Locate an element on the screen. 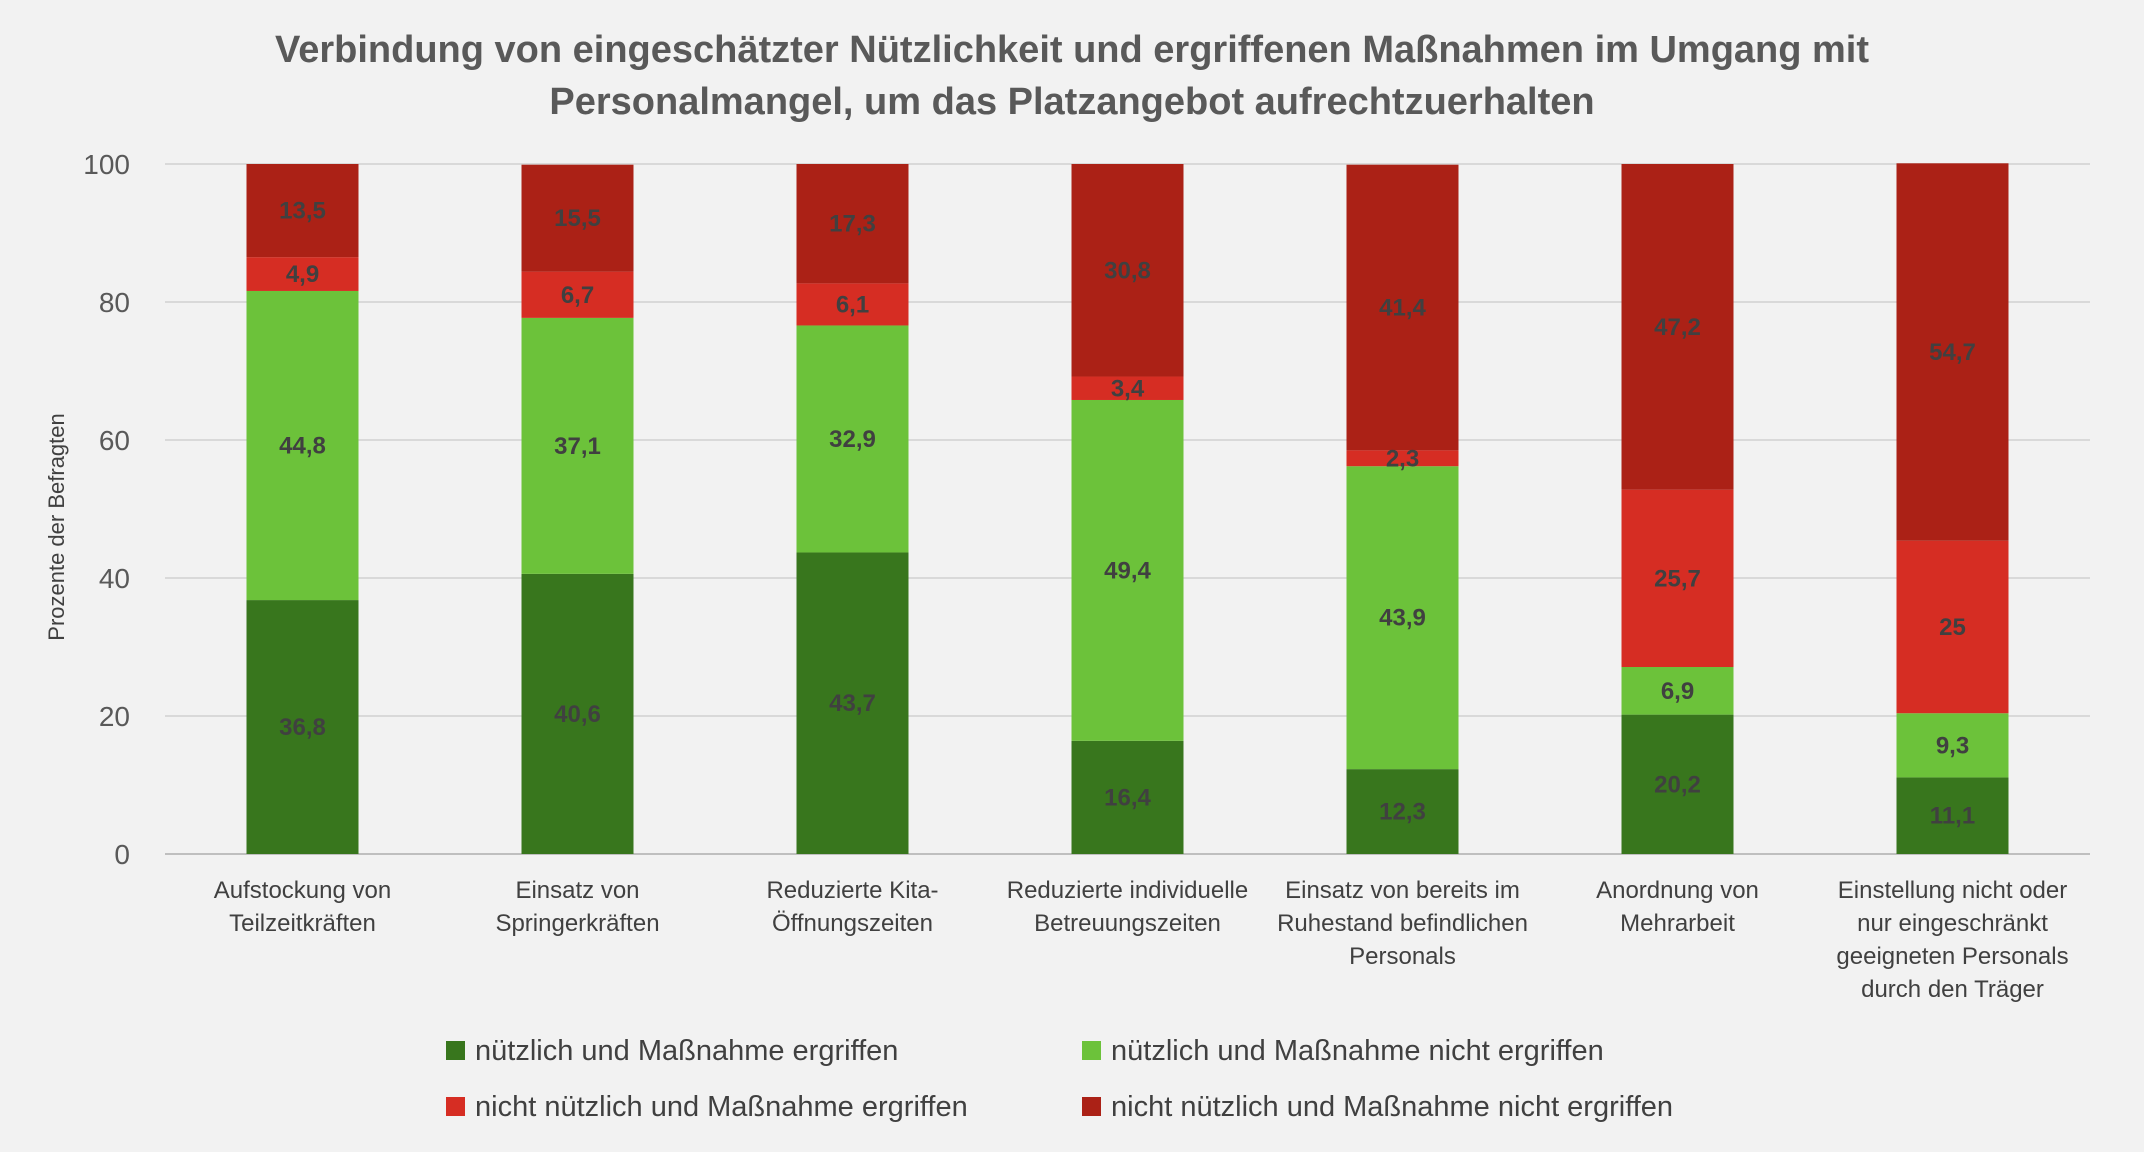 The image size is (2144, 1152). data-label: 41,4 is located at coordinates (1402, 308).